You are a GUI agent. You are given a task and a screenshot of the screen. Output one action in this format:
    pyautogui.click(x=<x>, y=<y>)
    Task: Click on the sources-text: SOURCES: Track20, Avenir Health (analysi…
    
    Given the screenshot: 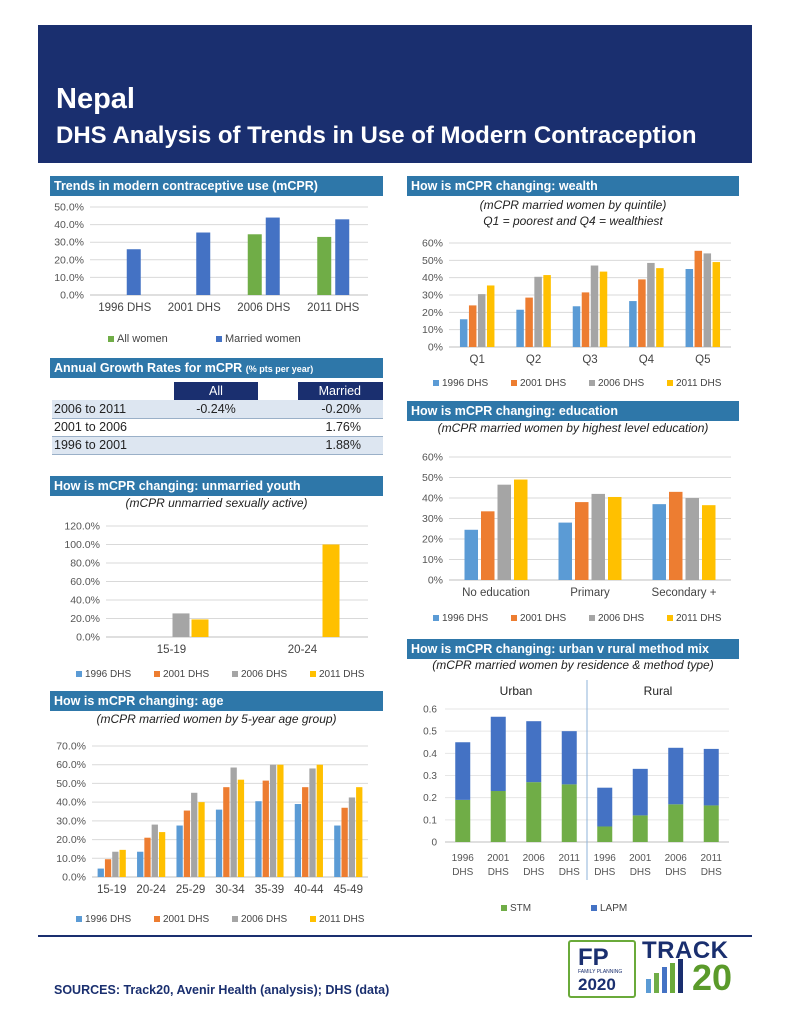 What is the action you would take?
    pyautogui.click(x=222, y=990)
    